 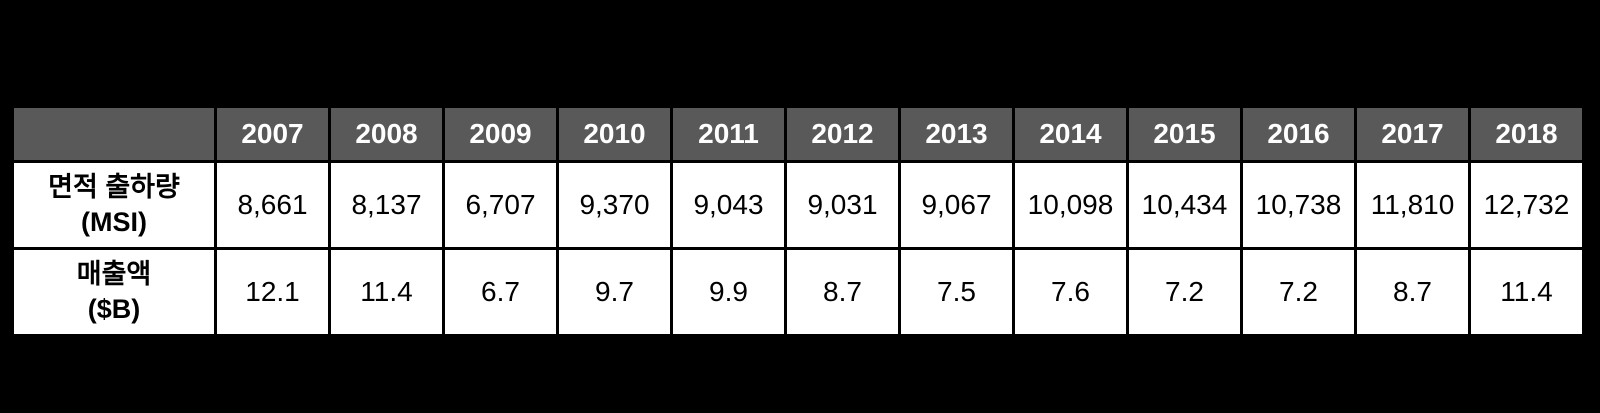 What do you see at coordinates (114, 134) in the screenshot?
I see `corner-cell` at bounding box center [114, 134].